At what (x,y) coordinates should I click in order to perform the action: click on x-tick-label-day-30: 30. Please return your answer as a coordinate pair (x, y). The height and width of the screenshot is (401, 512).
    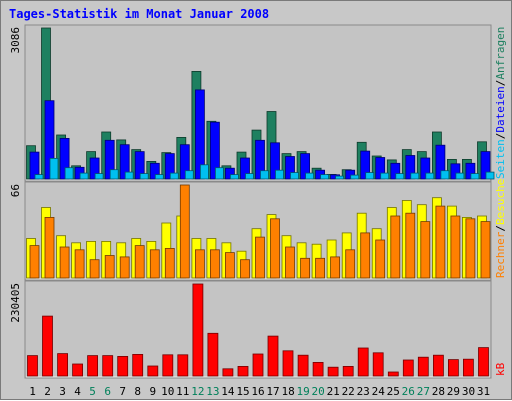
    Looking at the image, I should click on (468, 391).